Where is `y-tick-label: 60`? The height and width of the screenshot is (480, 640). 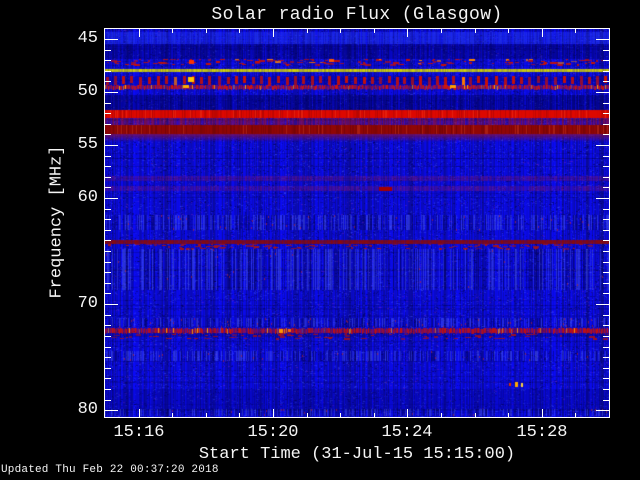 y-tick-label: 60 is located at coordinates (87, 197).